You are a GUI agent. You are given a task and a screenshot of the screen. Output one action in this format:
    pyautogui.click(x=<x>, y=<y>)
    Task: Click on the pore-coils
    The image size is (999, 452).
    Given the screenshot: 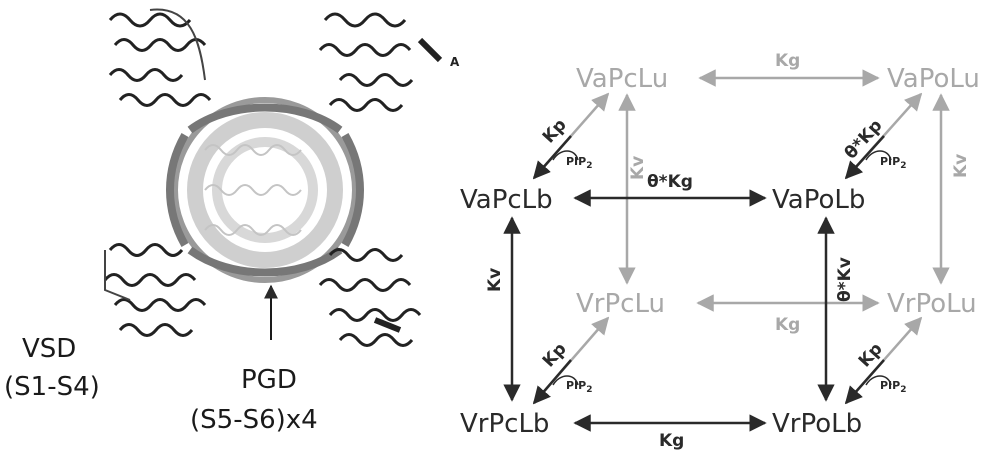 What is the action you would take?
    pyautogui.click(x=253, y=190)
    